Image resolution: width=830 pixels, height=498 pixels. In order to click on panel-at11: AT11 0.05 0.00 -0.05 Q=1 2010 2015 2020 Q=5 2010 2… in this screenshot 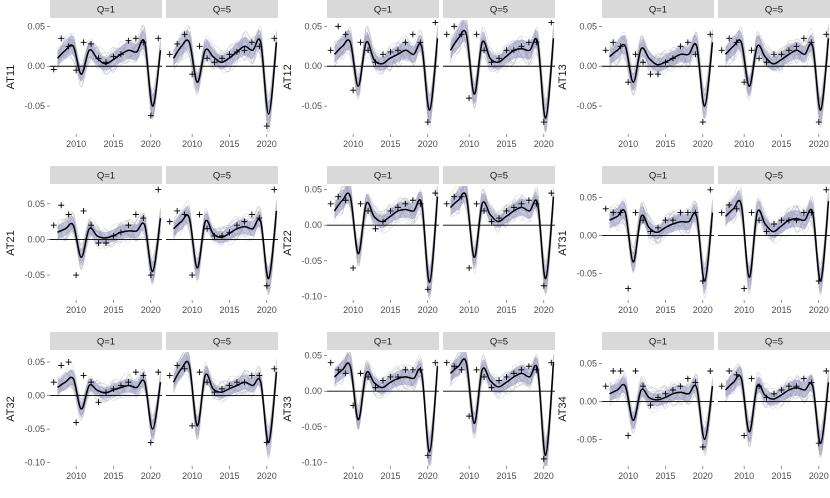, I will do `click(141, 74)`.